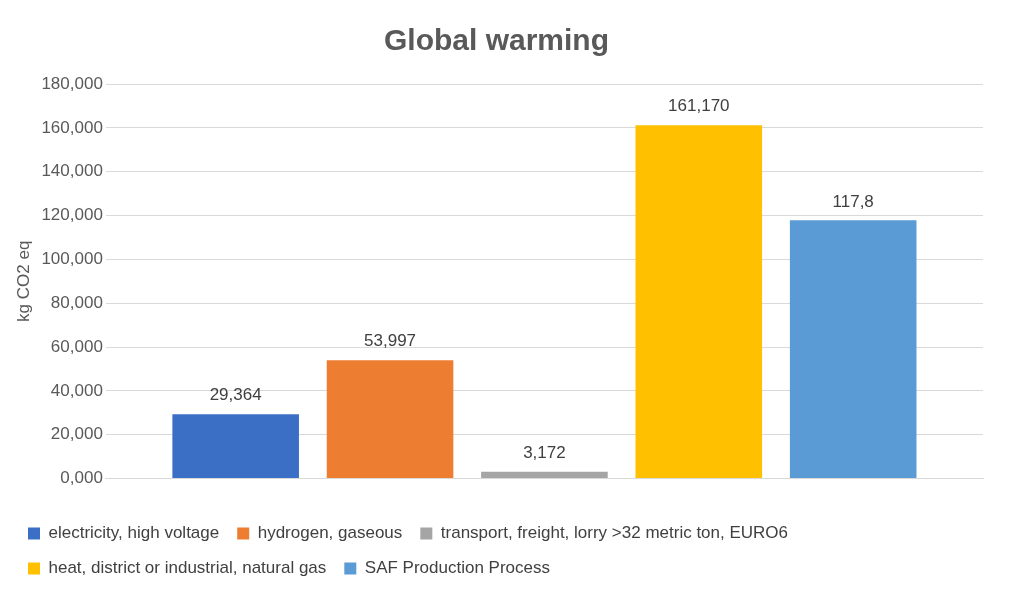  I want to click on y-tick-label: 40,000, so click(76, 390).